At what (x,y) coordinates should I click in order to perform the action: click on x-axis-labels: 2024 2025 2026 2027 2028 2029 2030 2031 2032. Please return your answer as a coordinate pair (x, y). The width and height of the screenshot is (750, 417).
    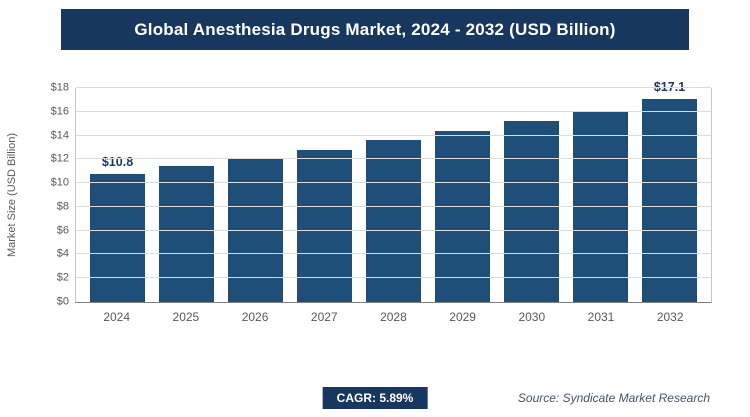
    Looking at the image, I should click on (393, 317).